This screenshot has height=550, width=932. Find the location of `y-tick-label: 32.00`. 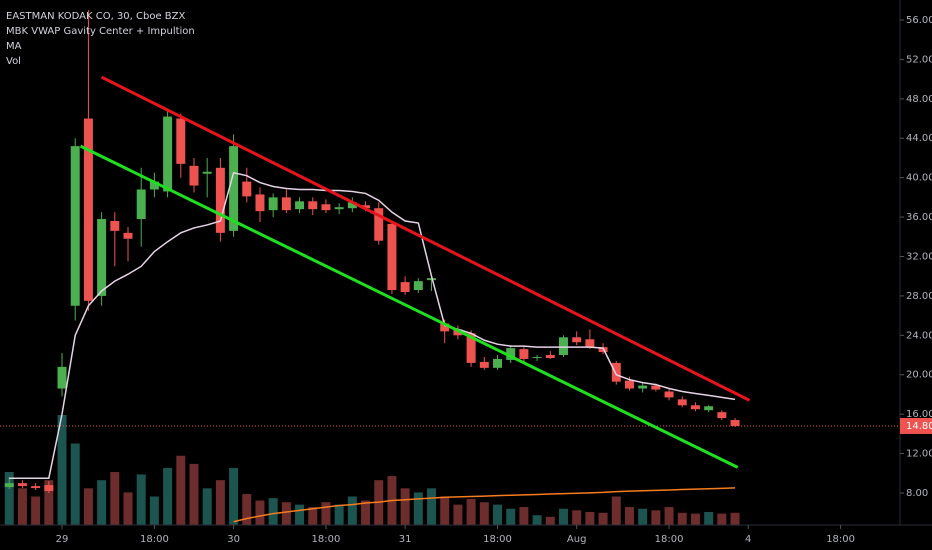

y-tick-label: 32.00 is located at coordinates (919, 256).